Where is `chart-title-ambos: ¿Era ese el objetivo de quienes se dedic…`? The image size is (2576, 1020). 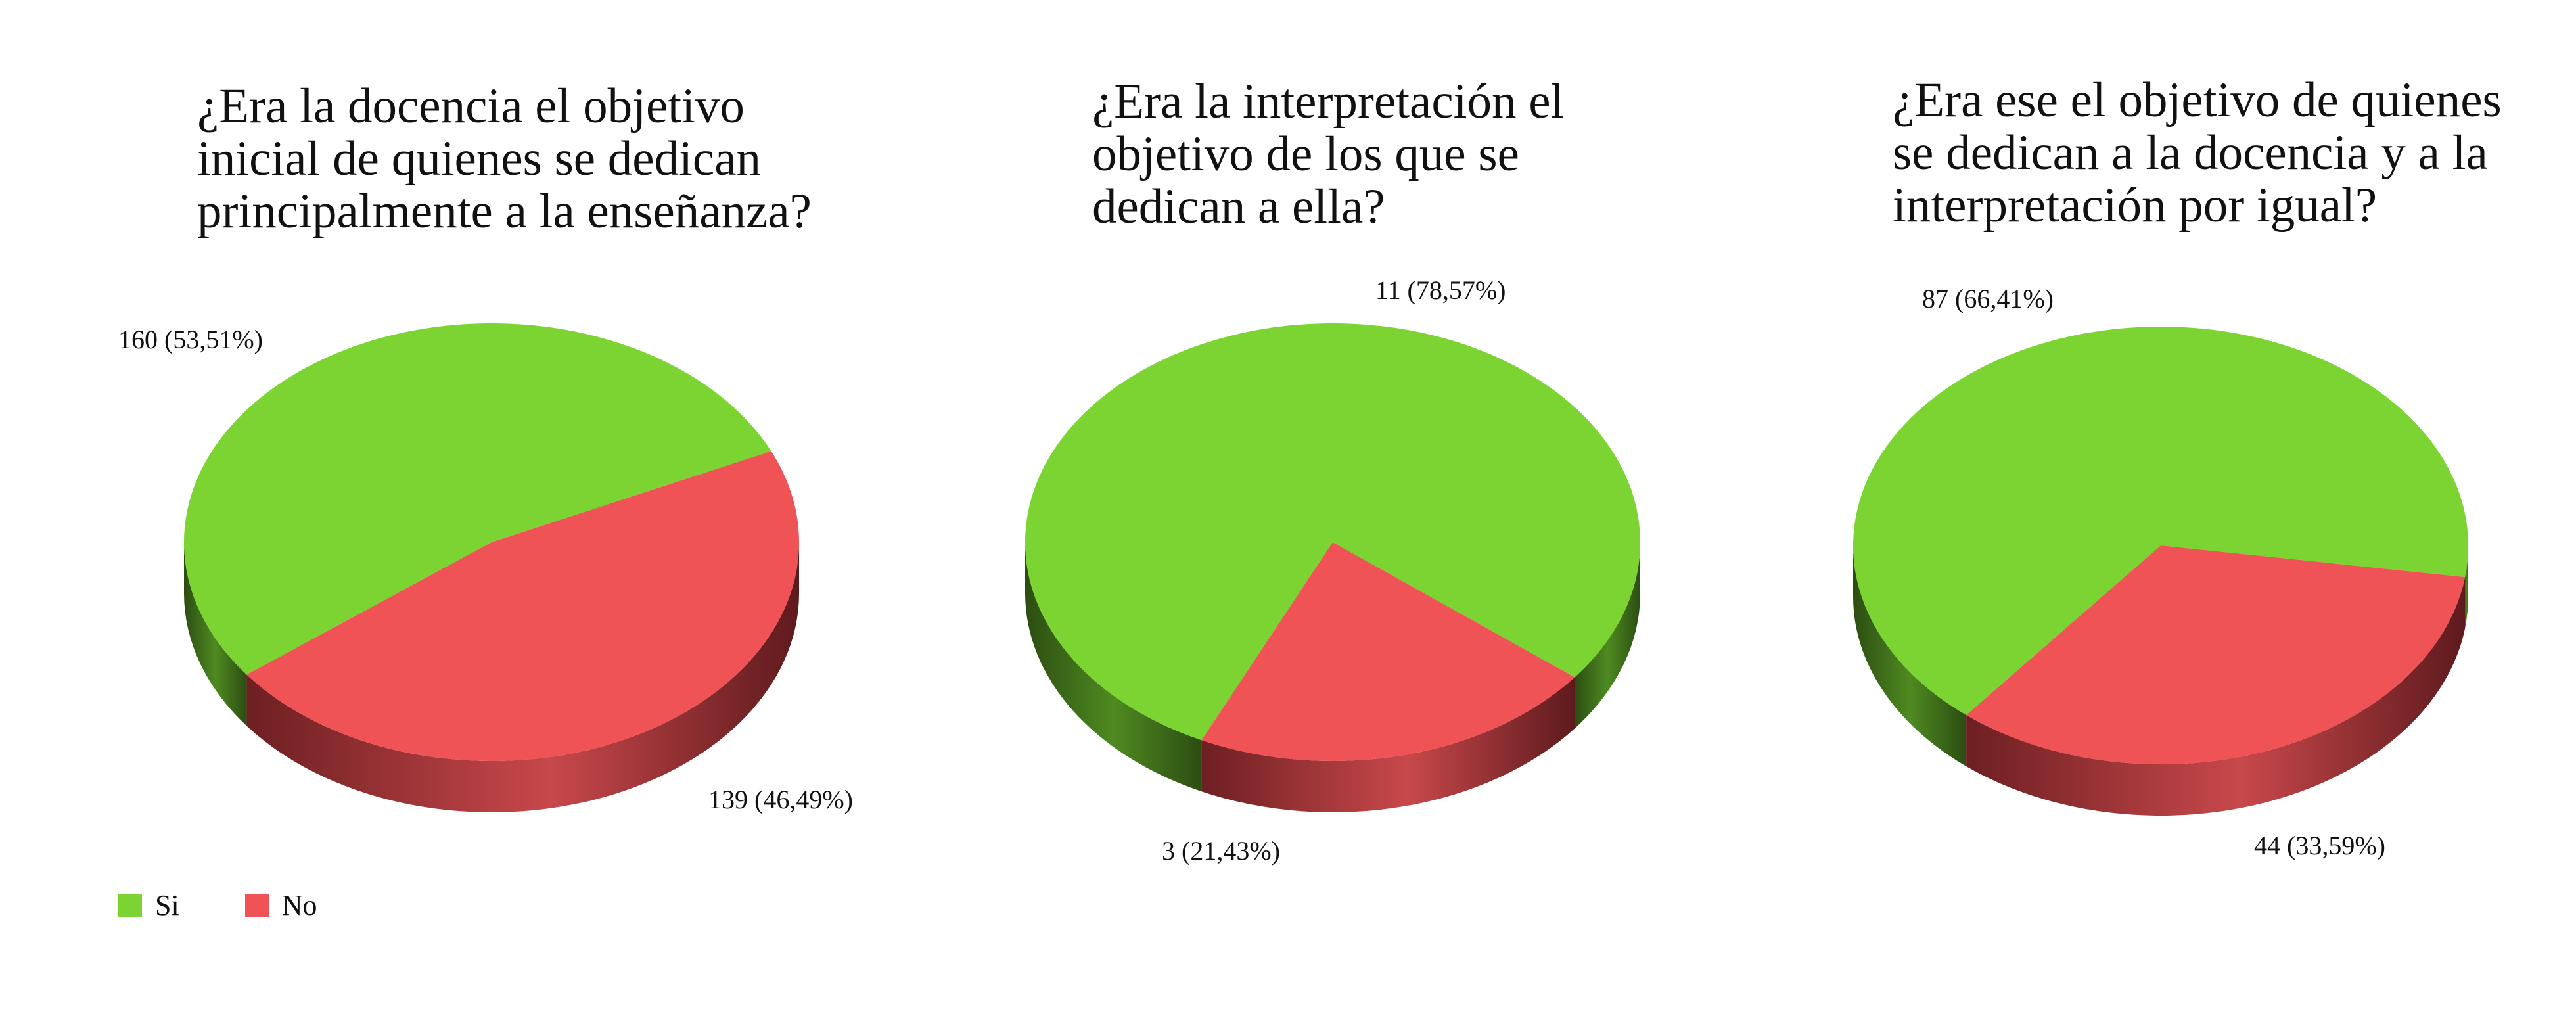 chart-title-ambos: ¿Era ese el objetivo de quienes se dedic… is located at coordinates (2197, 153).